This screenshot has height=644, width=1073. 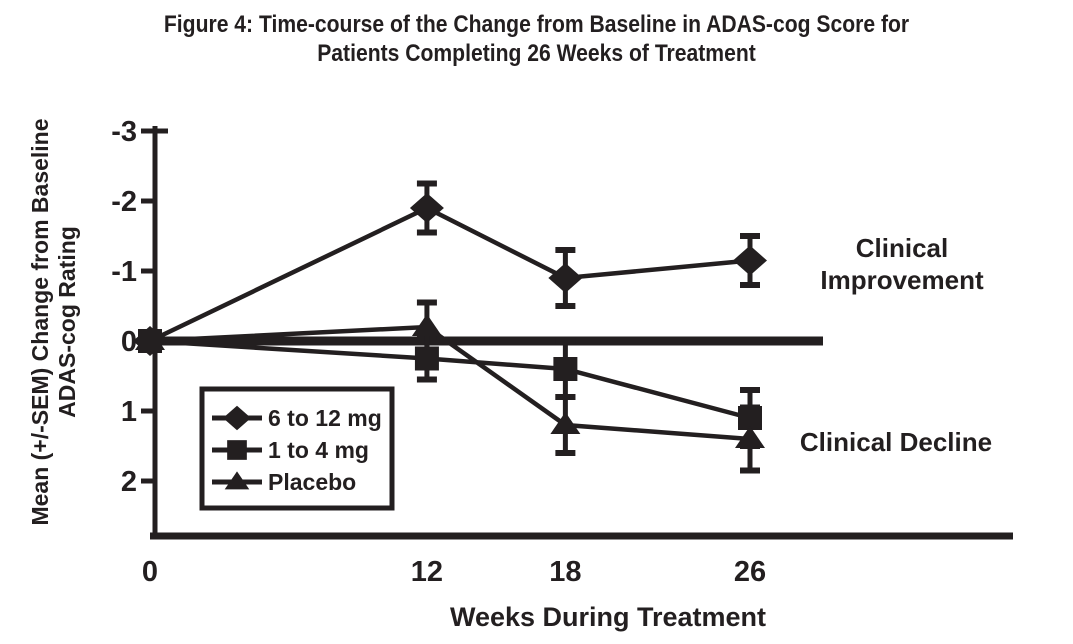 I want to click on legend-label: Placebo, so click(x=312, y=482).